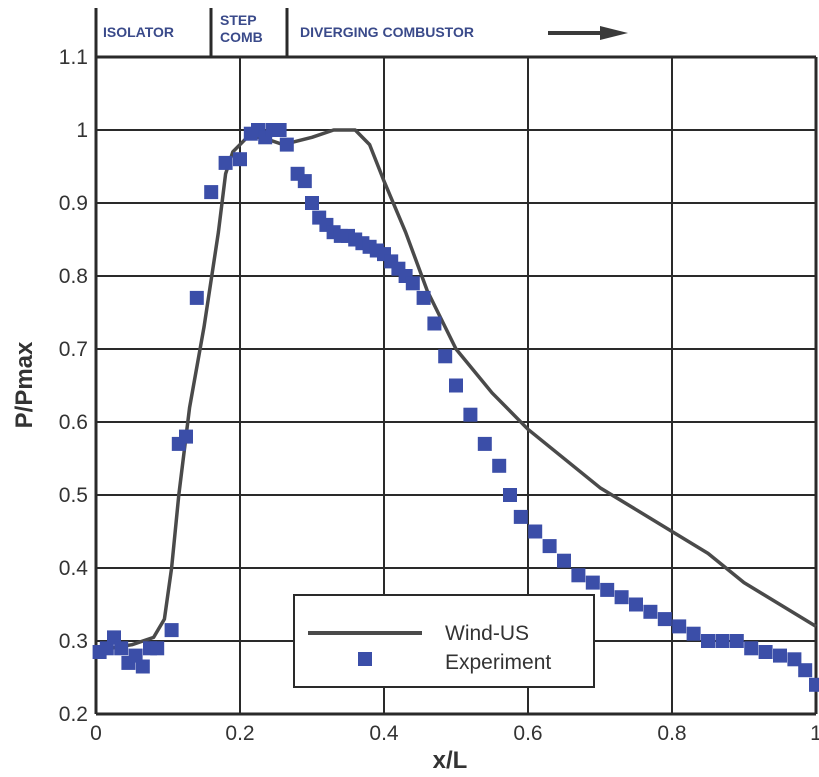  Describe the element at coordinates (73, 641) in the screenshot. I see `y-tick-label: 0.3` at that location.